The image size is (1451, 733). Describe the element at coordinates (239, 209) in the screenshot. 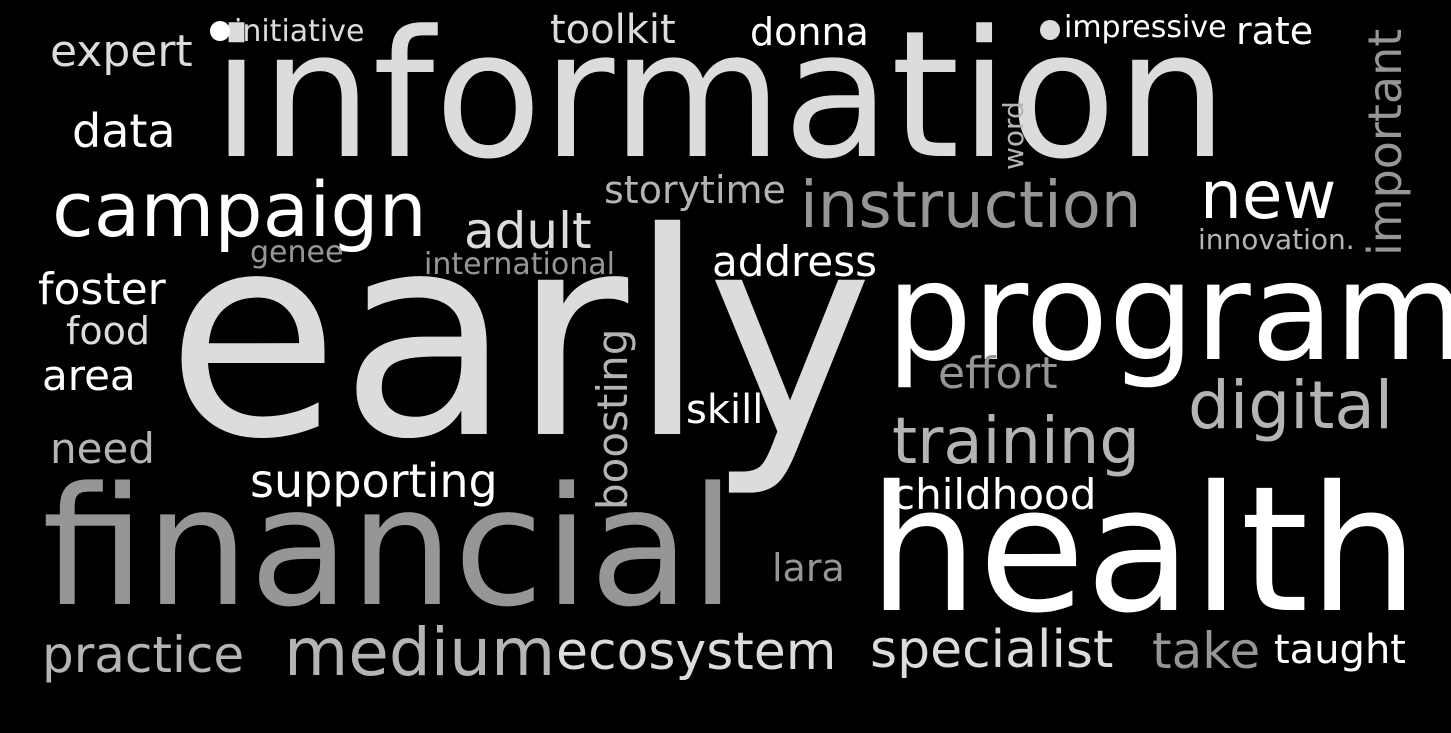

I see `word-campaign: campaign` at that location.